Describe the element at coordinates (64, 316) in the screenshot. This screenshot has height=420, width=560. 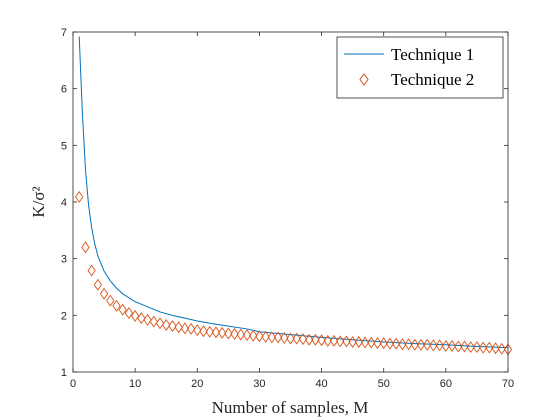
I see `y-tick-label: 2` at that location.